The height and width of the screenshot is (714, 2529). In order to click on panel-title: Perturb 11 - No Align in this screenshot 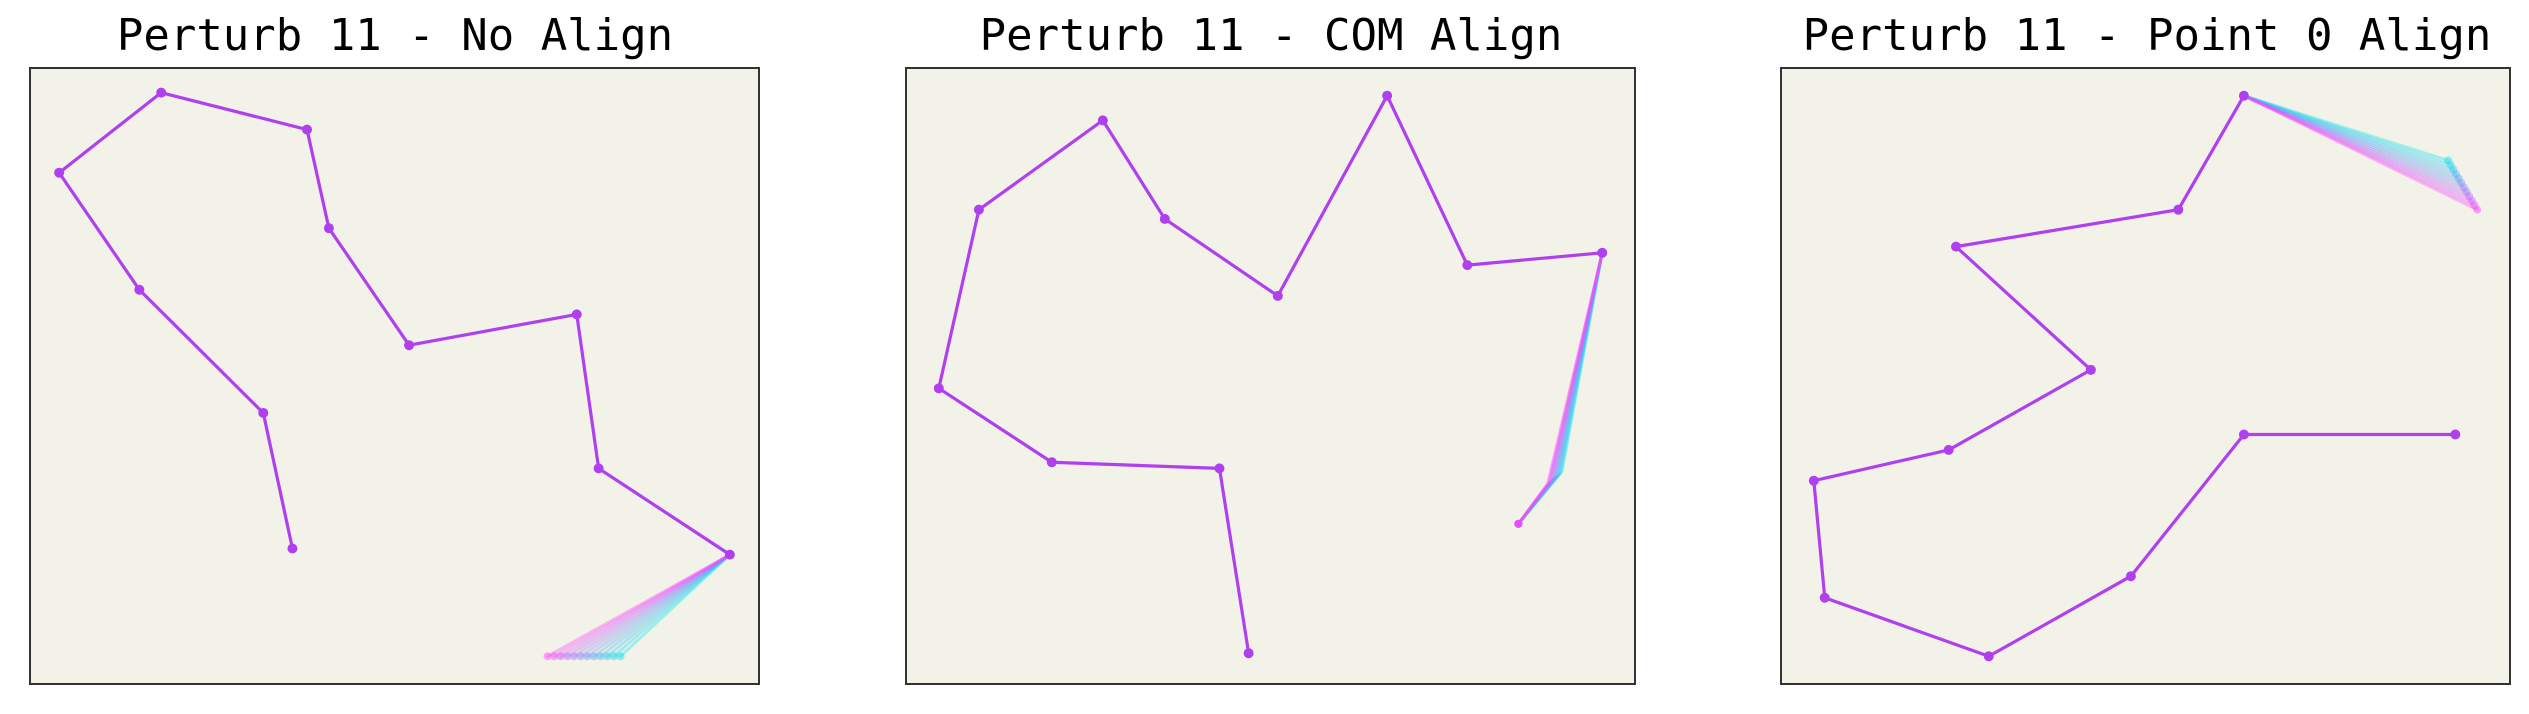, I will do `click(395, 35)`.